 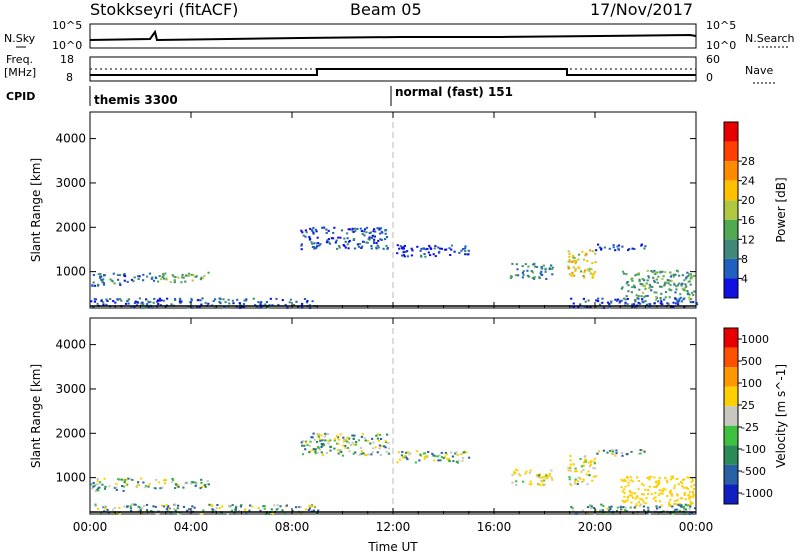 What do you see at coordinates (20, 96) in the screenshot?
I see `cpid-label: CPID` at bounding box center [20, 96].